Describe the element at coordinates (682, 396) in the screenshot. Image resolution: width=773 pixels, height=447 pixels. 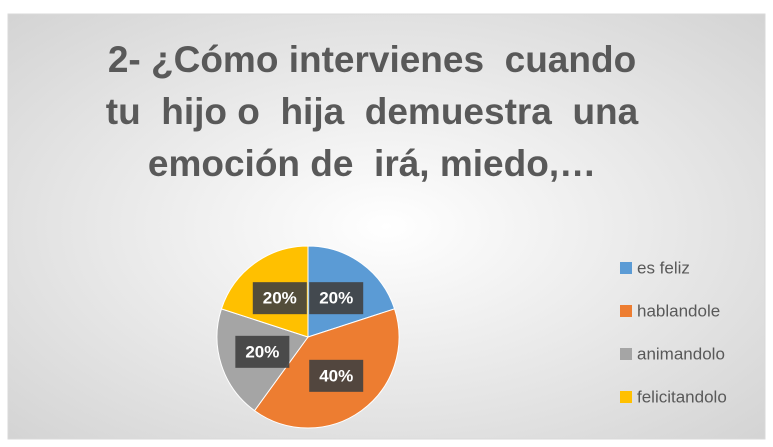
I see `legend-label: felicitandolo` at that location.